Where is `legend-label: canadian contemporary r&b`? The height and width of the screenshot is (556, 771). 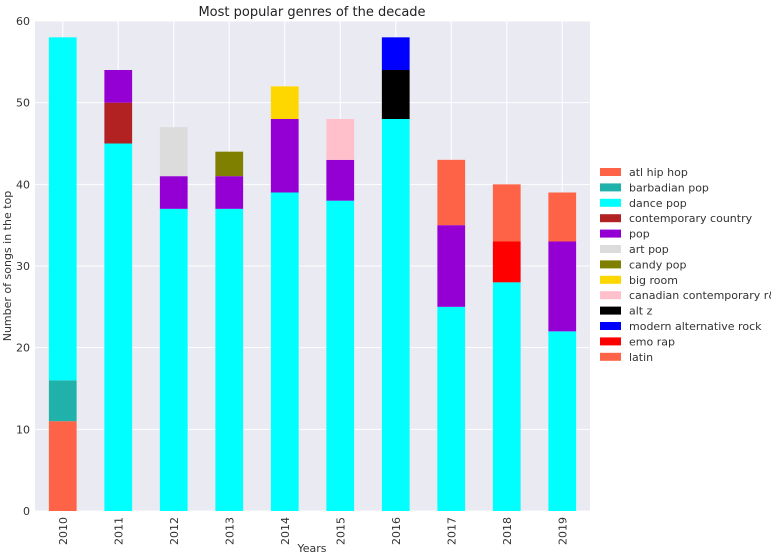
legend-label: canadian contemporary r&b is located at coordinates (700, 295).